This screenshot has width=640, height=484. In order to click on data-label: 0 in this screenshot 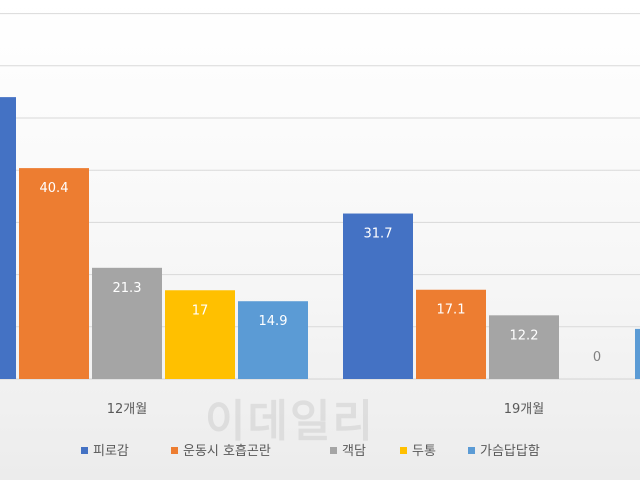, I will do `click(597, 357)`.